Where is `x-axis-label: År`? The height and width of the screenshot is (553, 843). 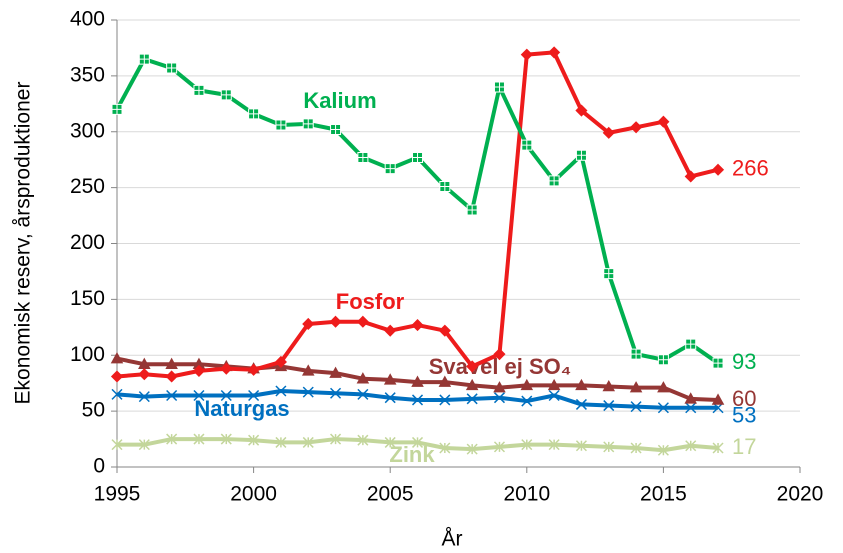 x-axis-label: År is located at coordinates (452, 539).